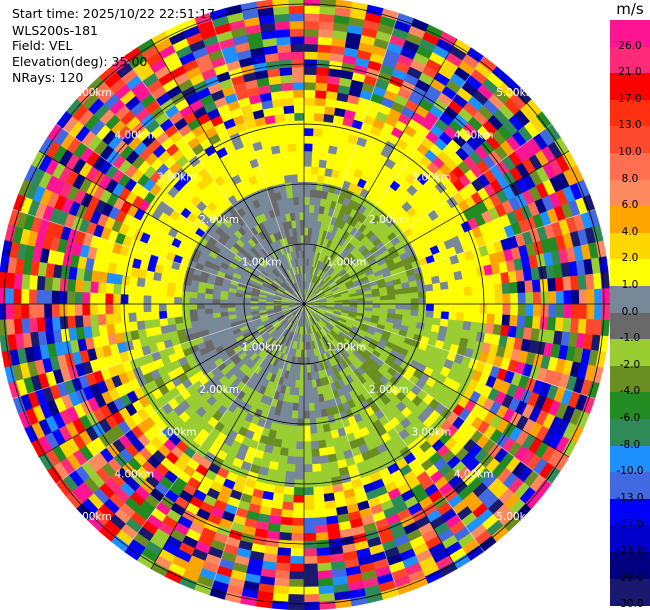 The height and width of the screenshot is (610, 650). I want to click on range-label: 3.00km, so click(177, 178).